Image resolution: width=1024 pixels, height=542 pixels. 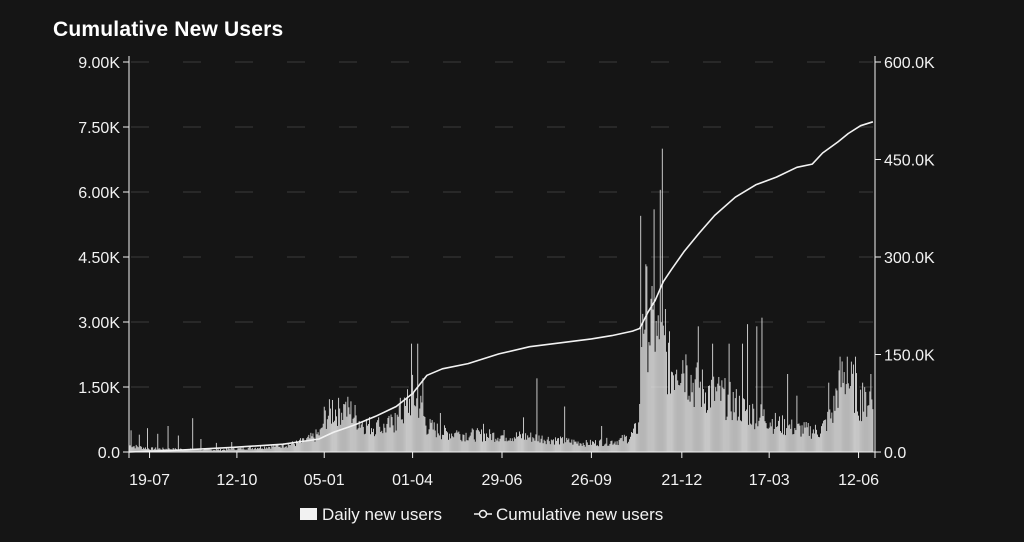 What do you see at coordinates (99, 388) in the screenshot?
I see `left-tick-label: 1.50K` at bounding box center [99, 388].